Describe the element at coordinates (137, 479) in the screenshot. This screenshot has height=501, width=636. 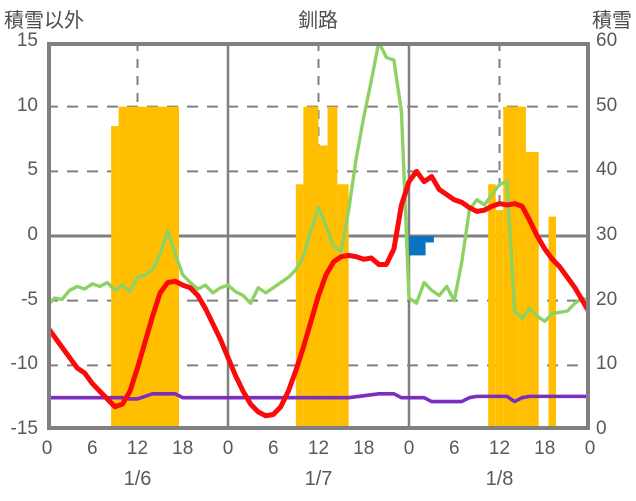
I see `x-axis-day-label: 1/6` at that location.